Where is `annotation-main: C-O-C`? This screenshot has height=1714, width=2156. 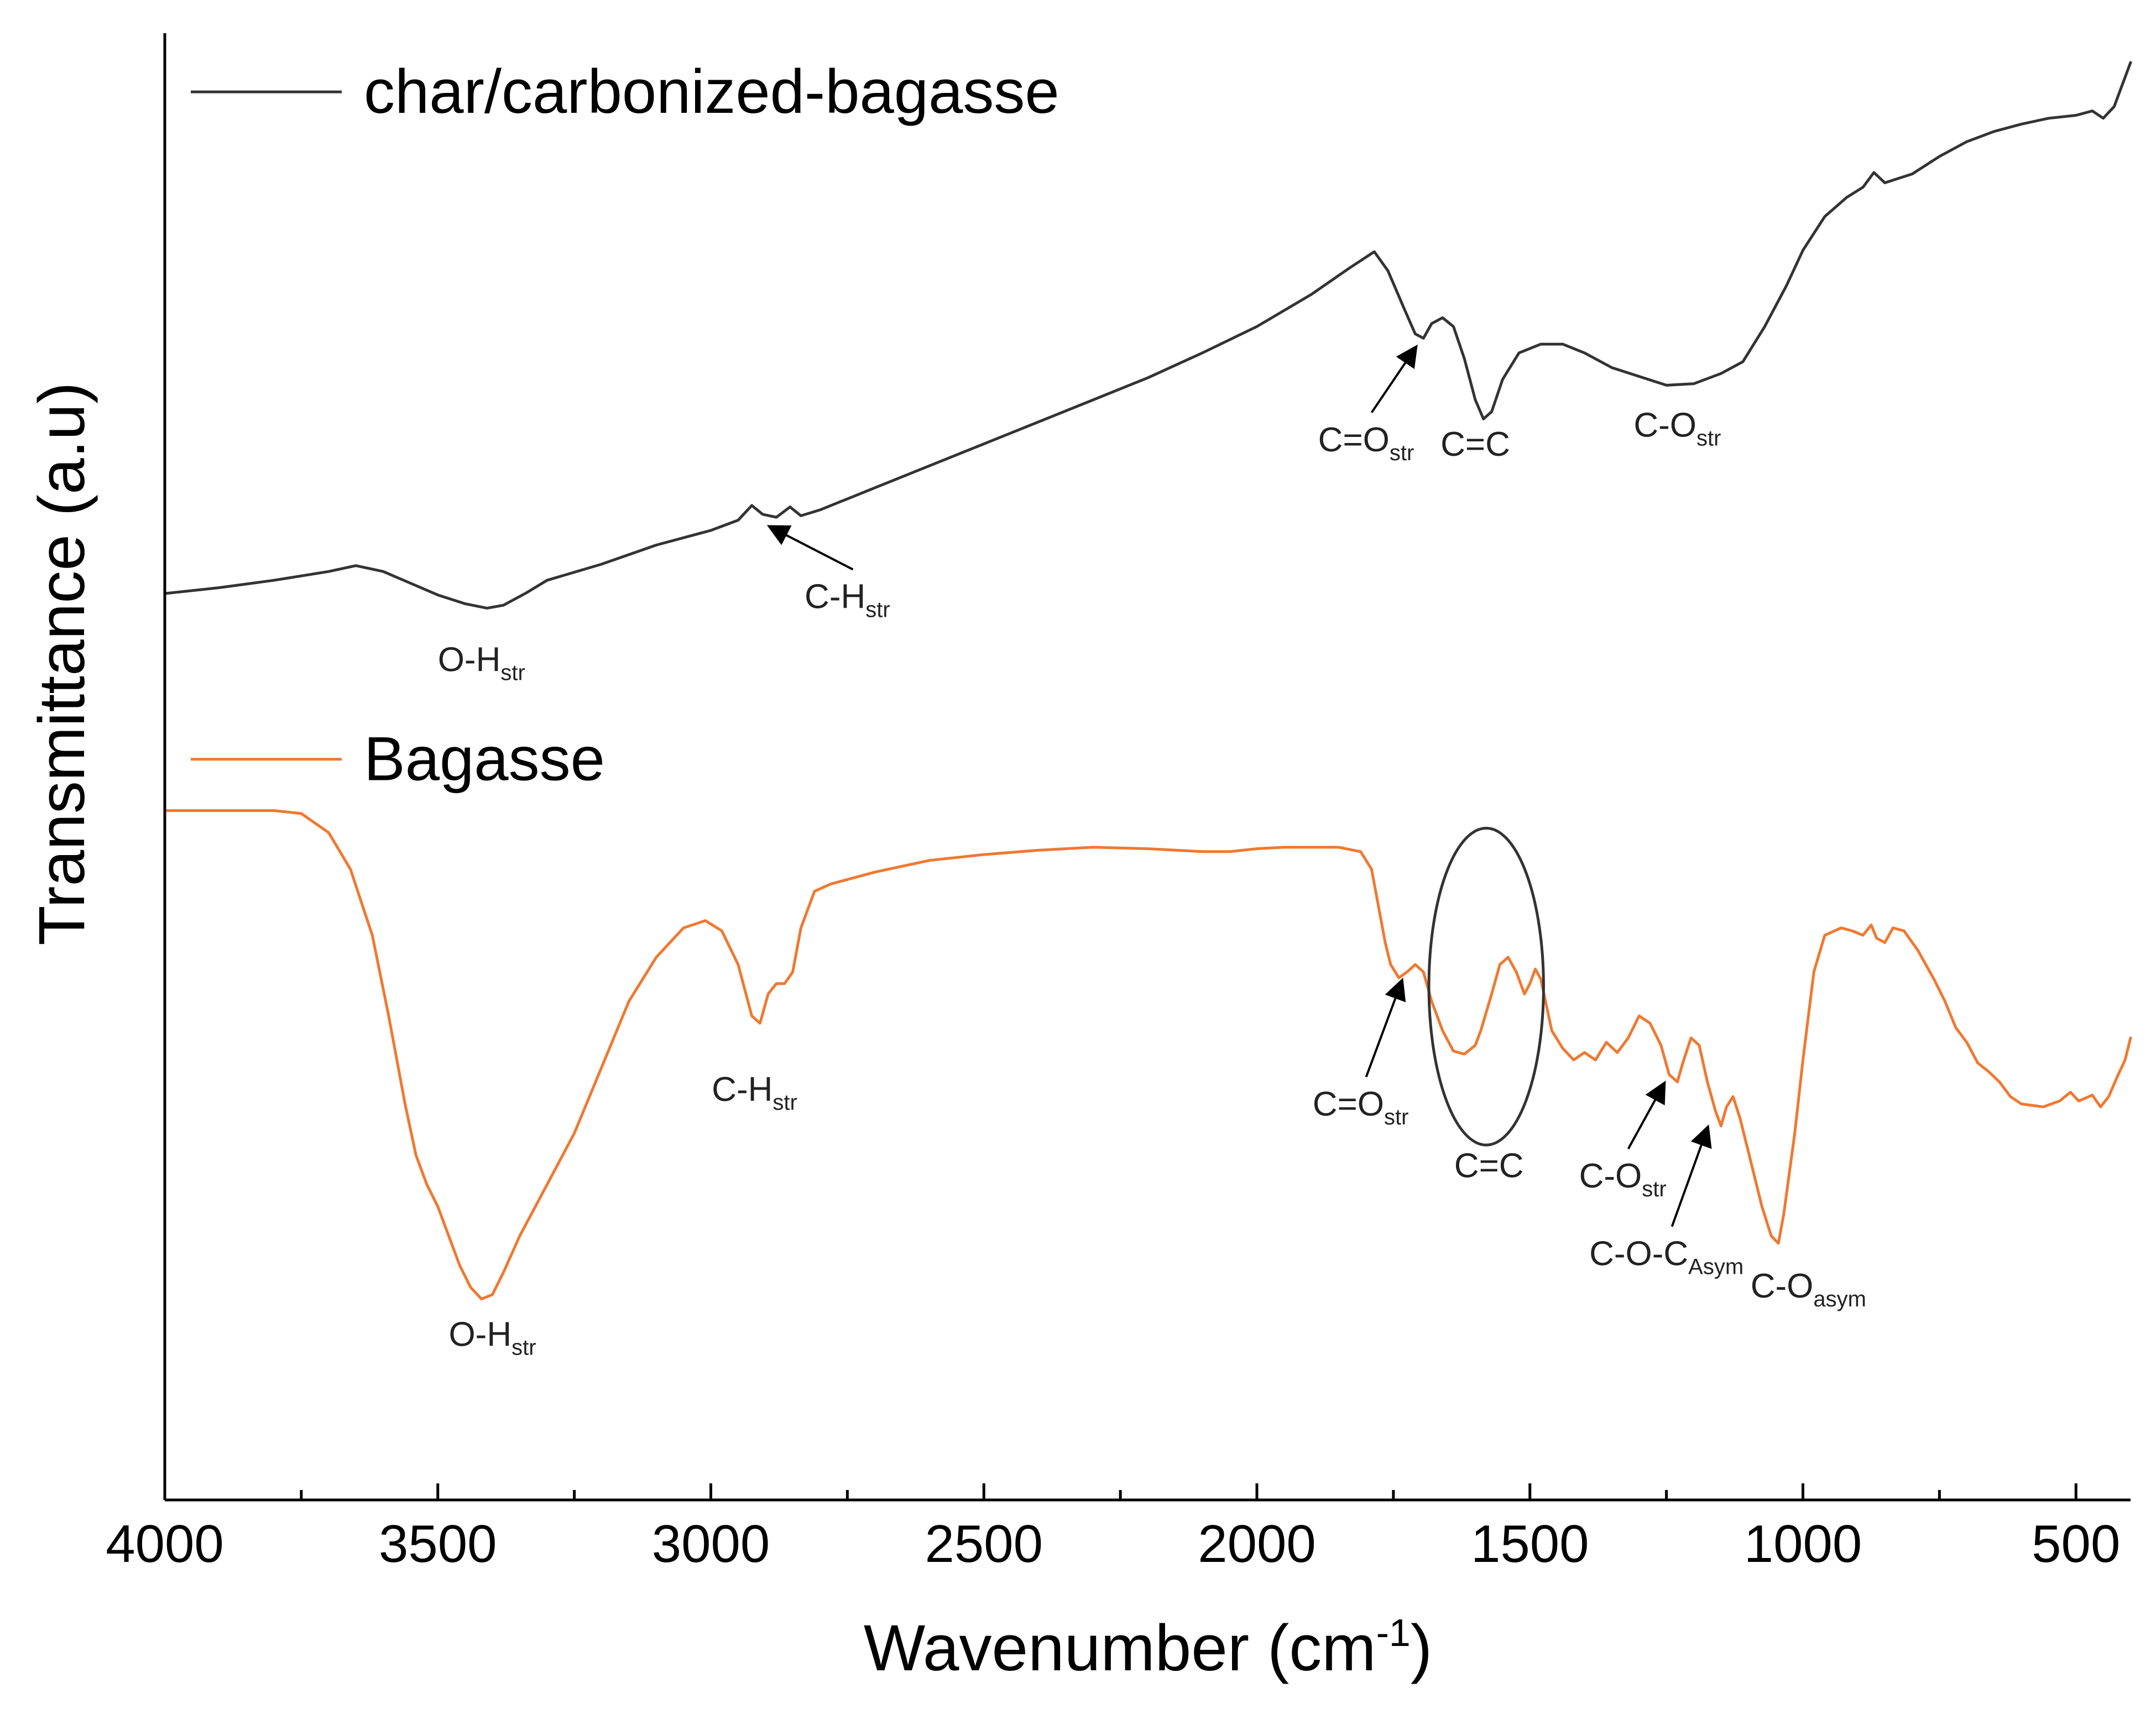
annotation-main: C-O-C is located at coordinates (1639, 1254).